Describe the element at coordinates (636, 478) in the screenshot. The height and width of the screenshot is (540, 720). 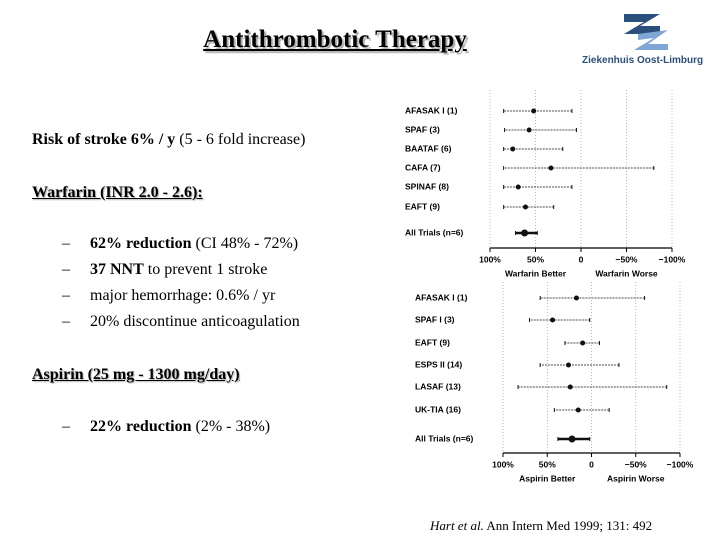
I see `axis-caption: Aspirin Worse` at that location.